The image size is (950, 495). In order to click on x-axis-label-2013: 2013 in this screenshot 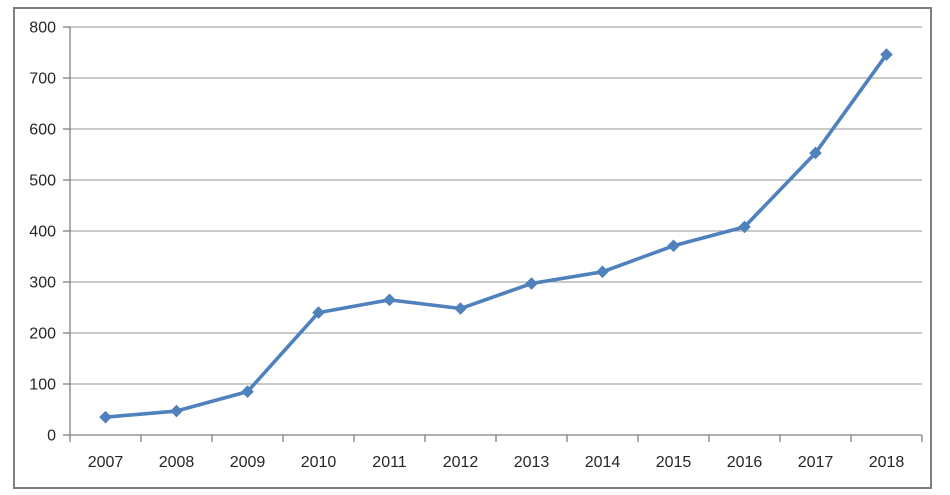, I will do `click(532, 462)`.